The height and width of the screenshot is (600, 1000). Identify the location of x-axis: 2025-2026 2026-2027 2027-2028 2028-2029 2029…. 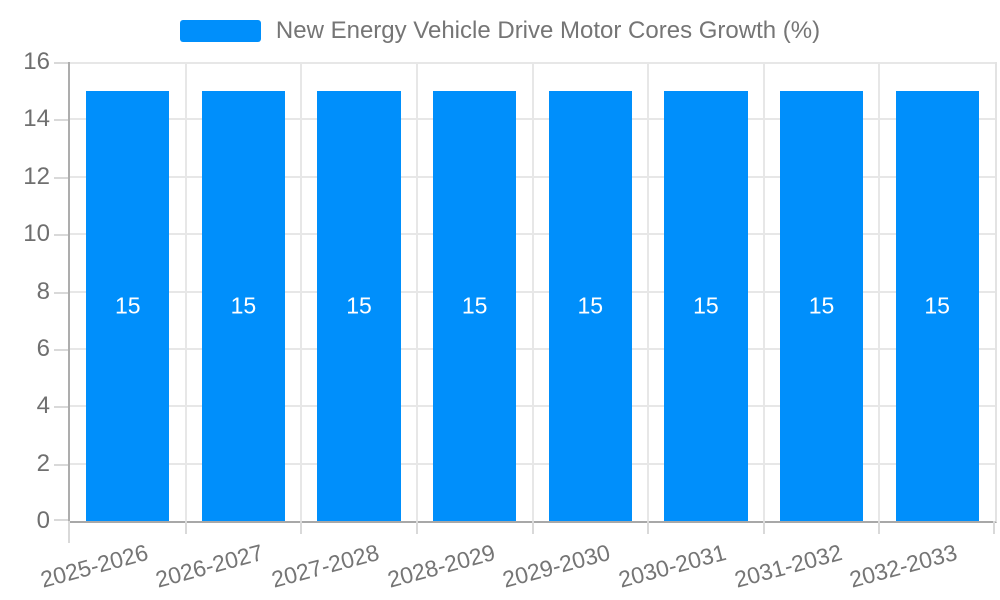
(517, 563).